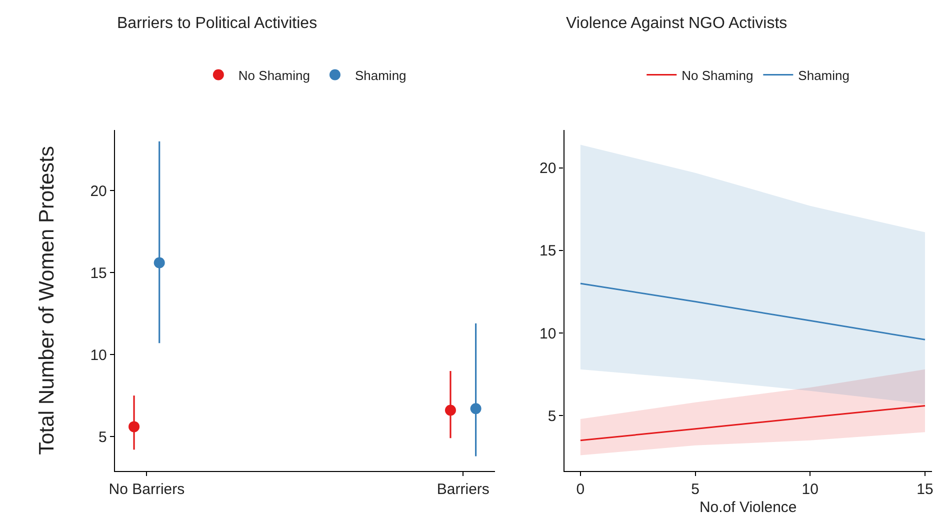  I want to click on x-tick-label: 15, so click(925, 489).